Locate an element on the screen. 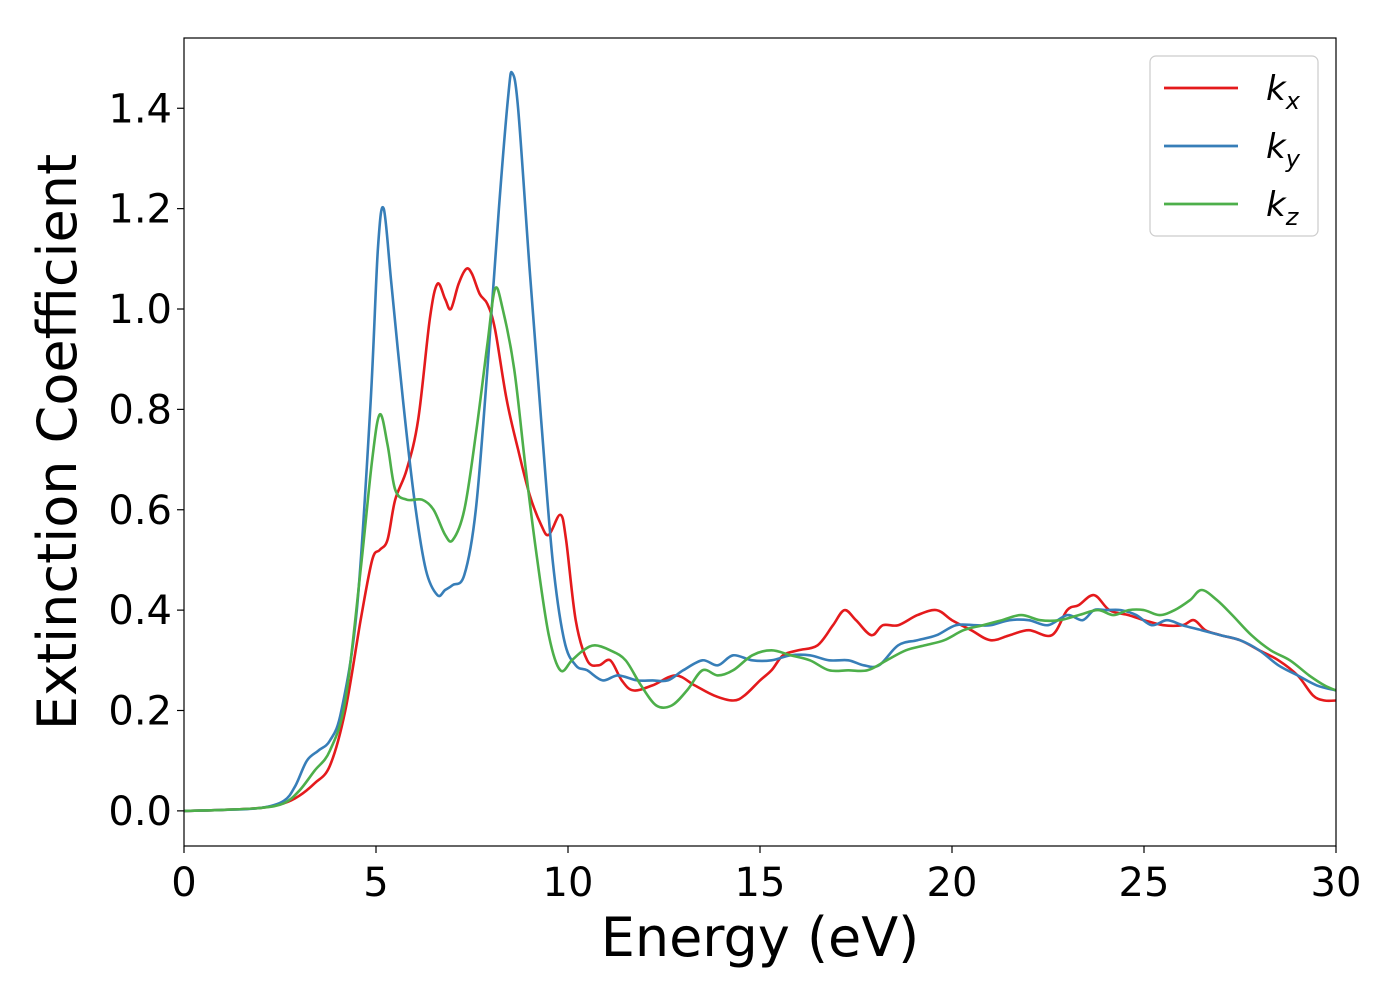 The width and height of the screenshot is (1400, 1000). legend-label-subscript: x is located at coordinates (1293, 101).